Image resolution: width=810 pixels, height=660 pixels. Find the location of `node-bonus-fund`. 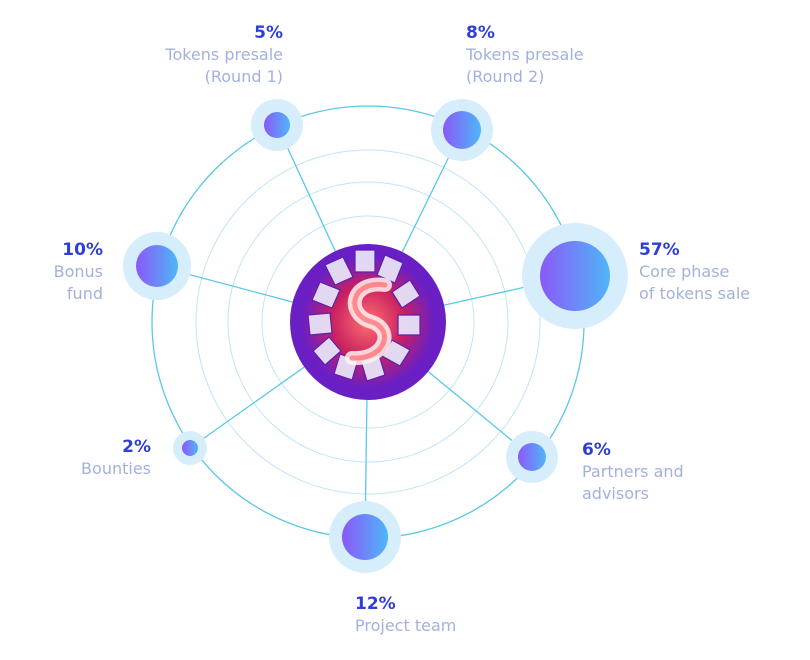

node-bonus-fund is located at coordinates (157, 266).